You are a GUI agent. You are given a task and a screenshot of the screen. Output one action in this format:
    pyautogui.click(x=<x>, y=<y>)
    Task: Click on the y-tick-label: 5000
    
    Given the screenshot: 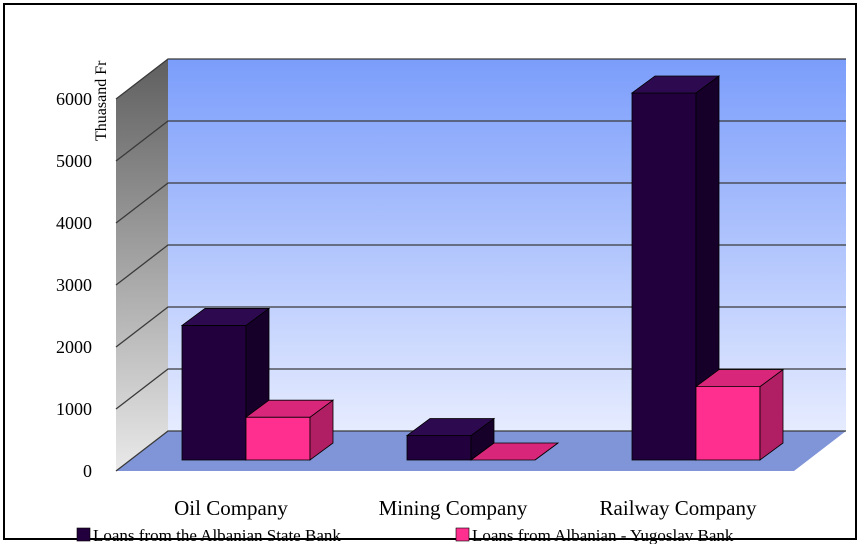 What is the action you would take?
    pyautogui.click(x=74, y=161)
    